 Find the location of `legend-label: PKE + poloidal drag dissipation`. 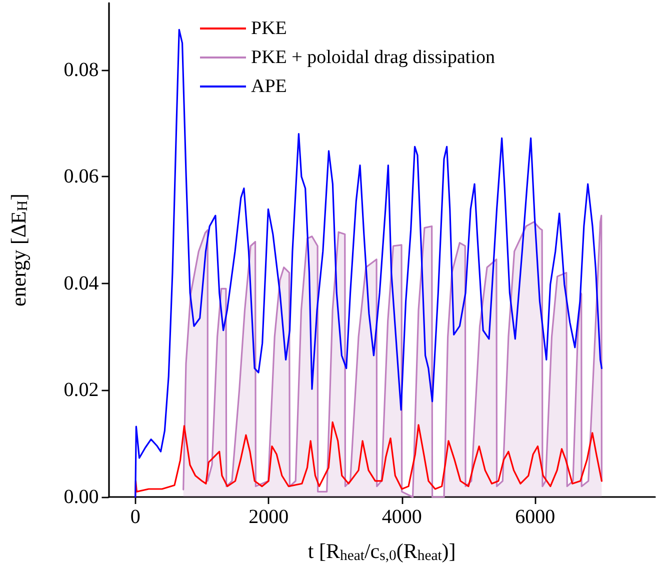

legend-label: PKE + poloidal drag dissipation is located at coordinates (373, 57).